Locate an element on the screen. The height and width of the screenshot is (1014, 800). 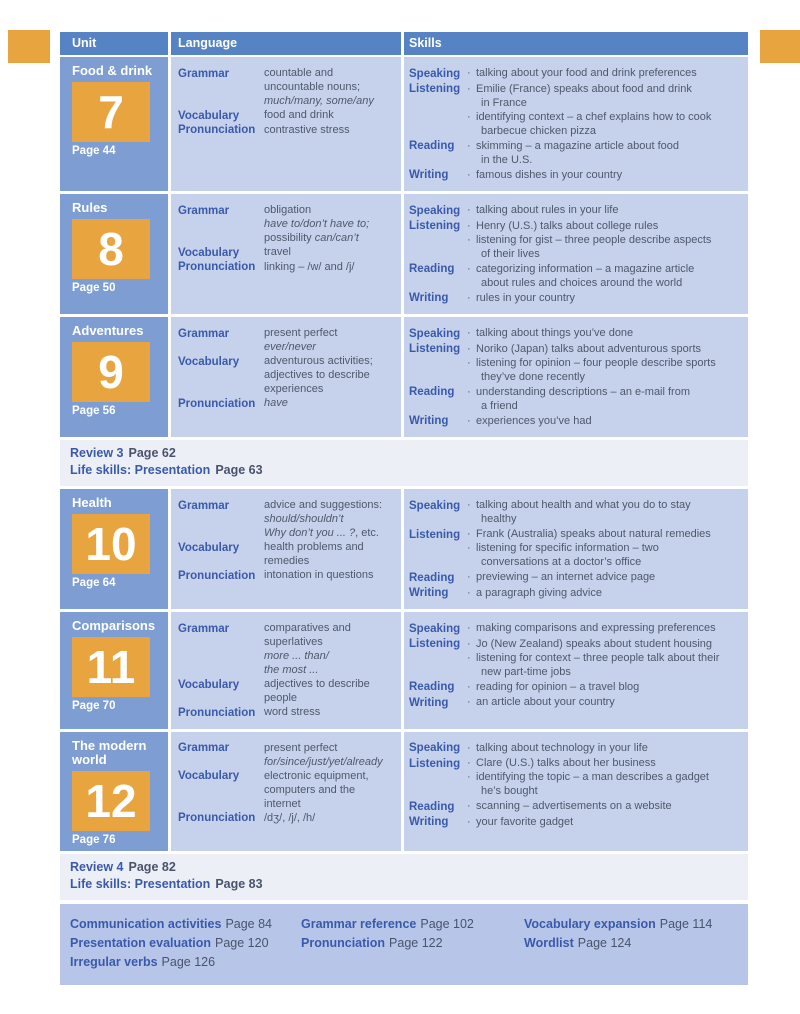
review-label: Review 4 is located at coordinates (97, 866).